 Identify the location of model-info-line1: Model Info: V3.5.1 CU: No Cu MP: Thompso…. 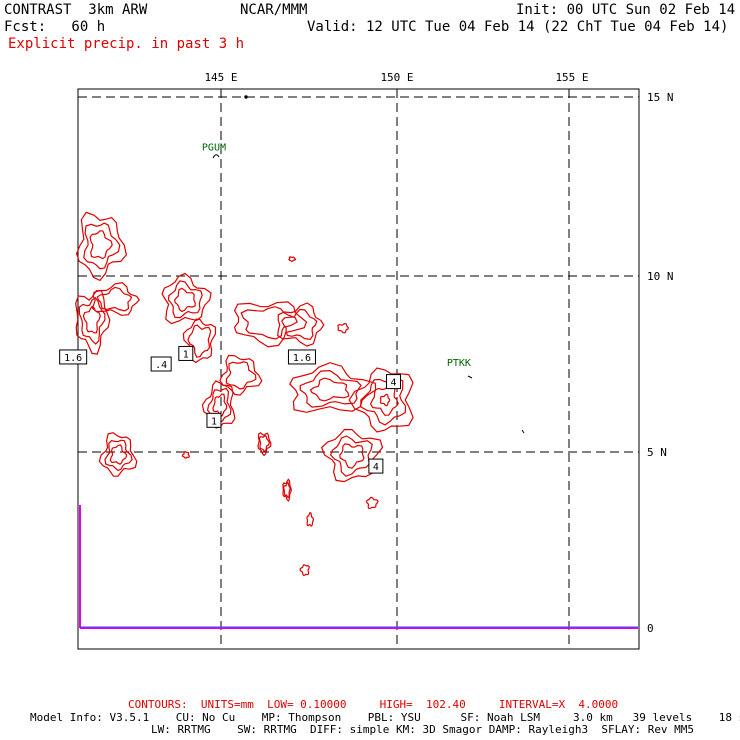
(385, 717).